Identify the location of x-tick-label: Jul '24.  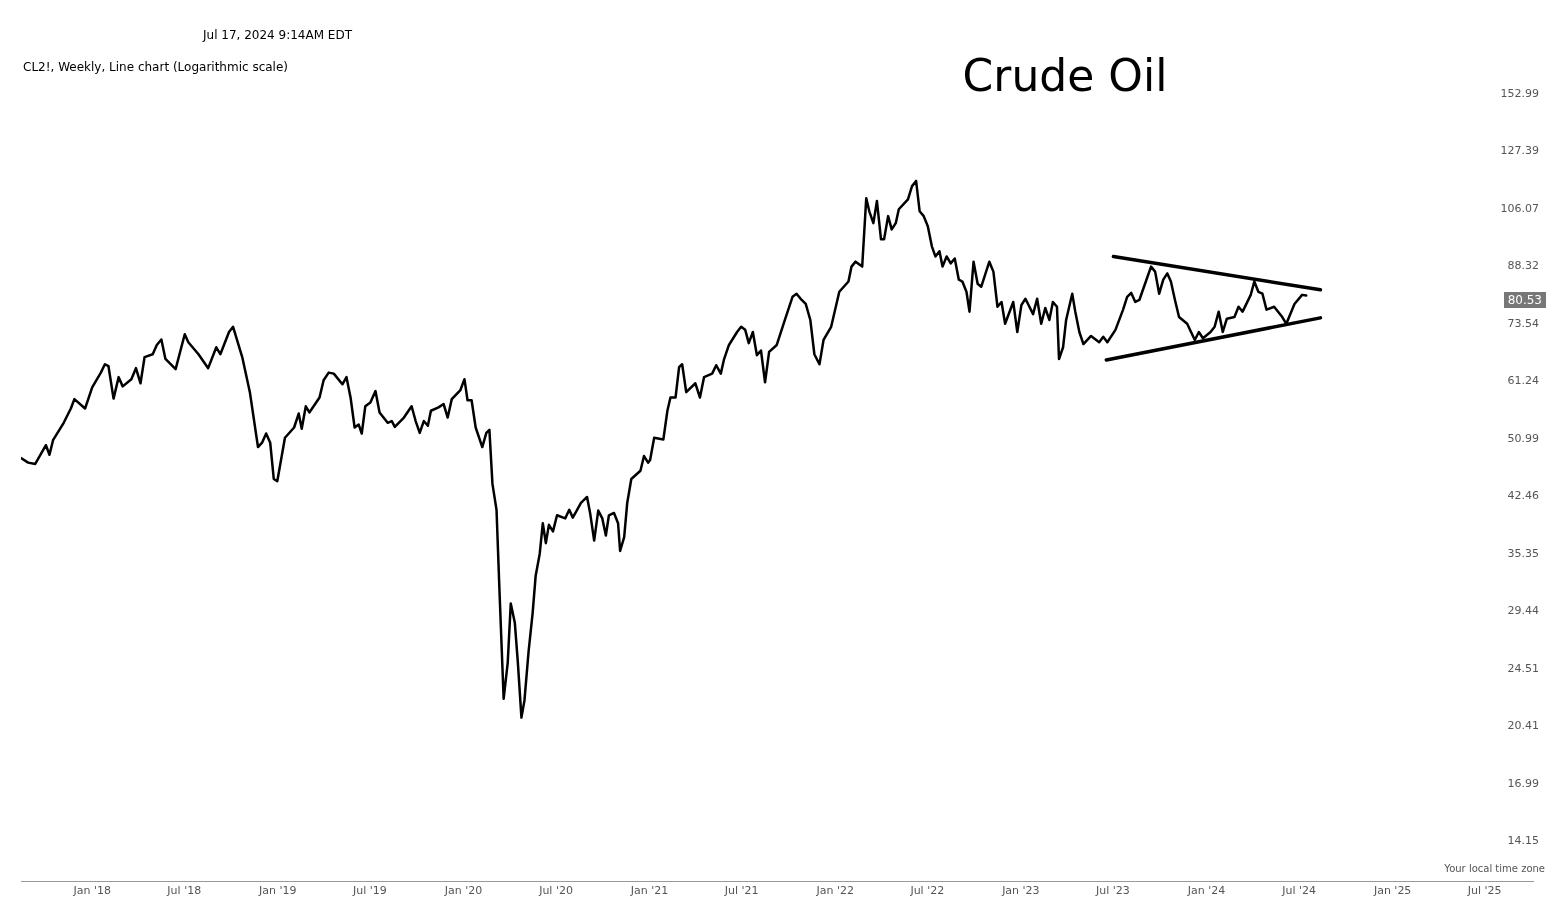
(1298, 891).